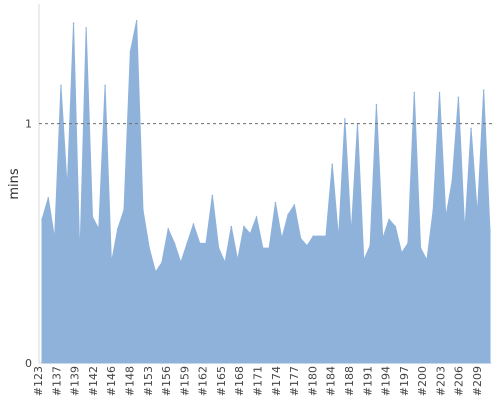 The width and height of the screenshot is (500, 400). What do you see at coordinates (404, 381) in the screenshot?
I see `x-tick-label-21: #197` at bounding box center [404, 381].